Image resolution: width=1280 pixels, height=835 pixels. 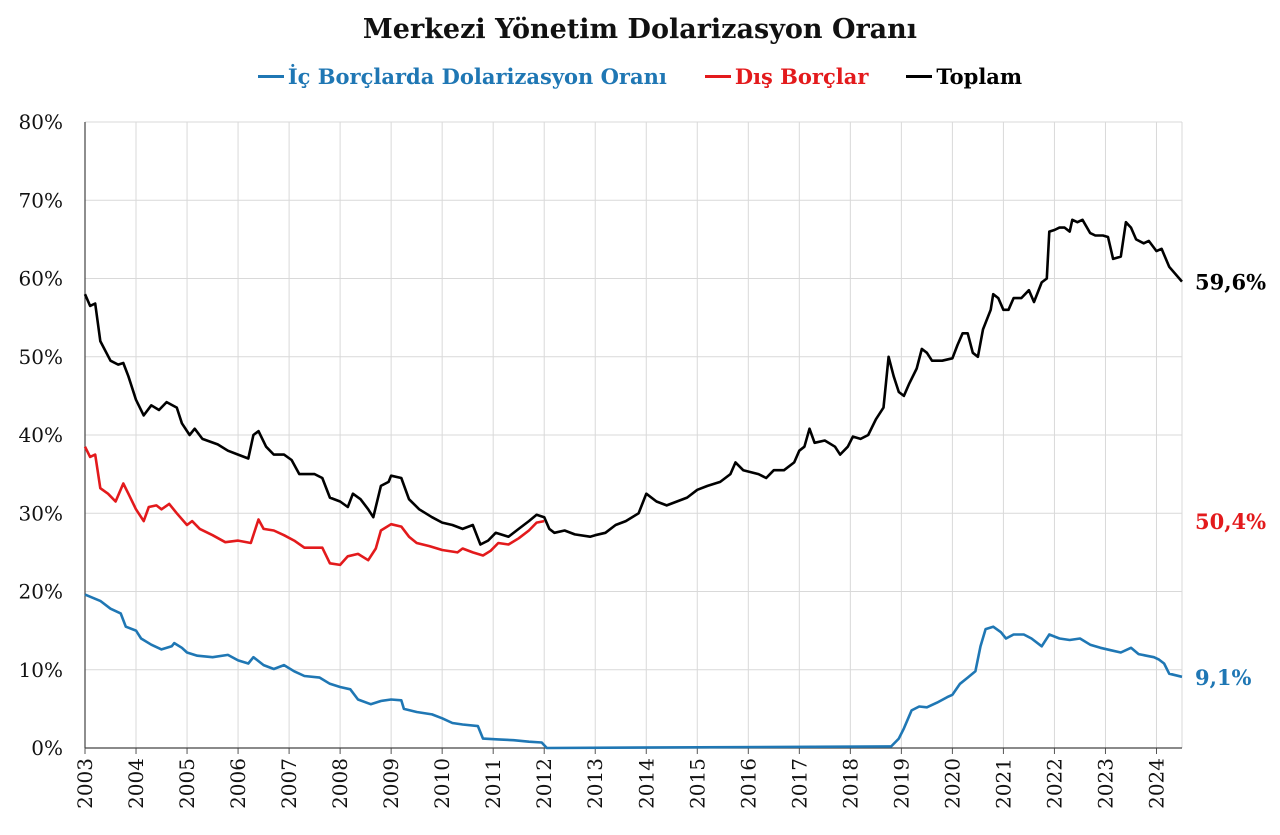 I want to click on y-tick-label: 0%, so click(x=47, y=748).